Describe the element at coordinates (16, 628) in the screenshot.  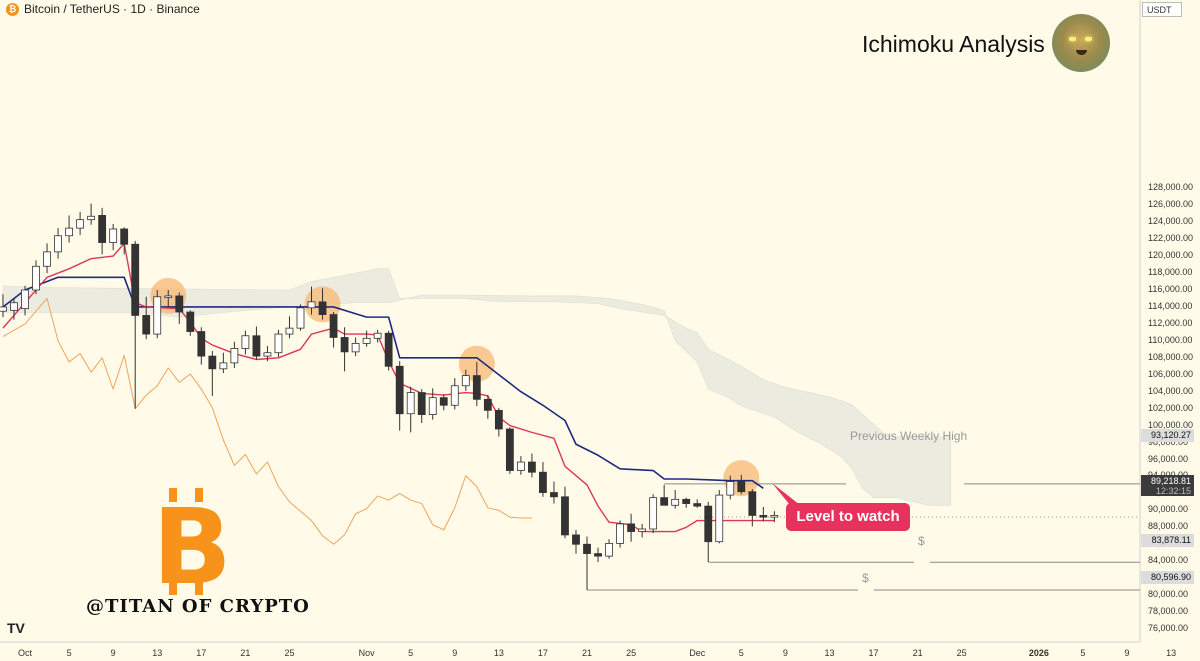
I see `tradingview-logo-icon: TV` at that location.